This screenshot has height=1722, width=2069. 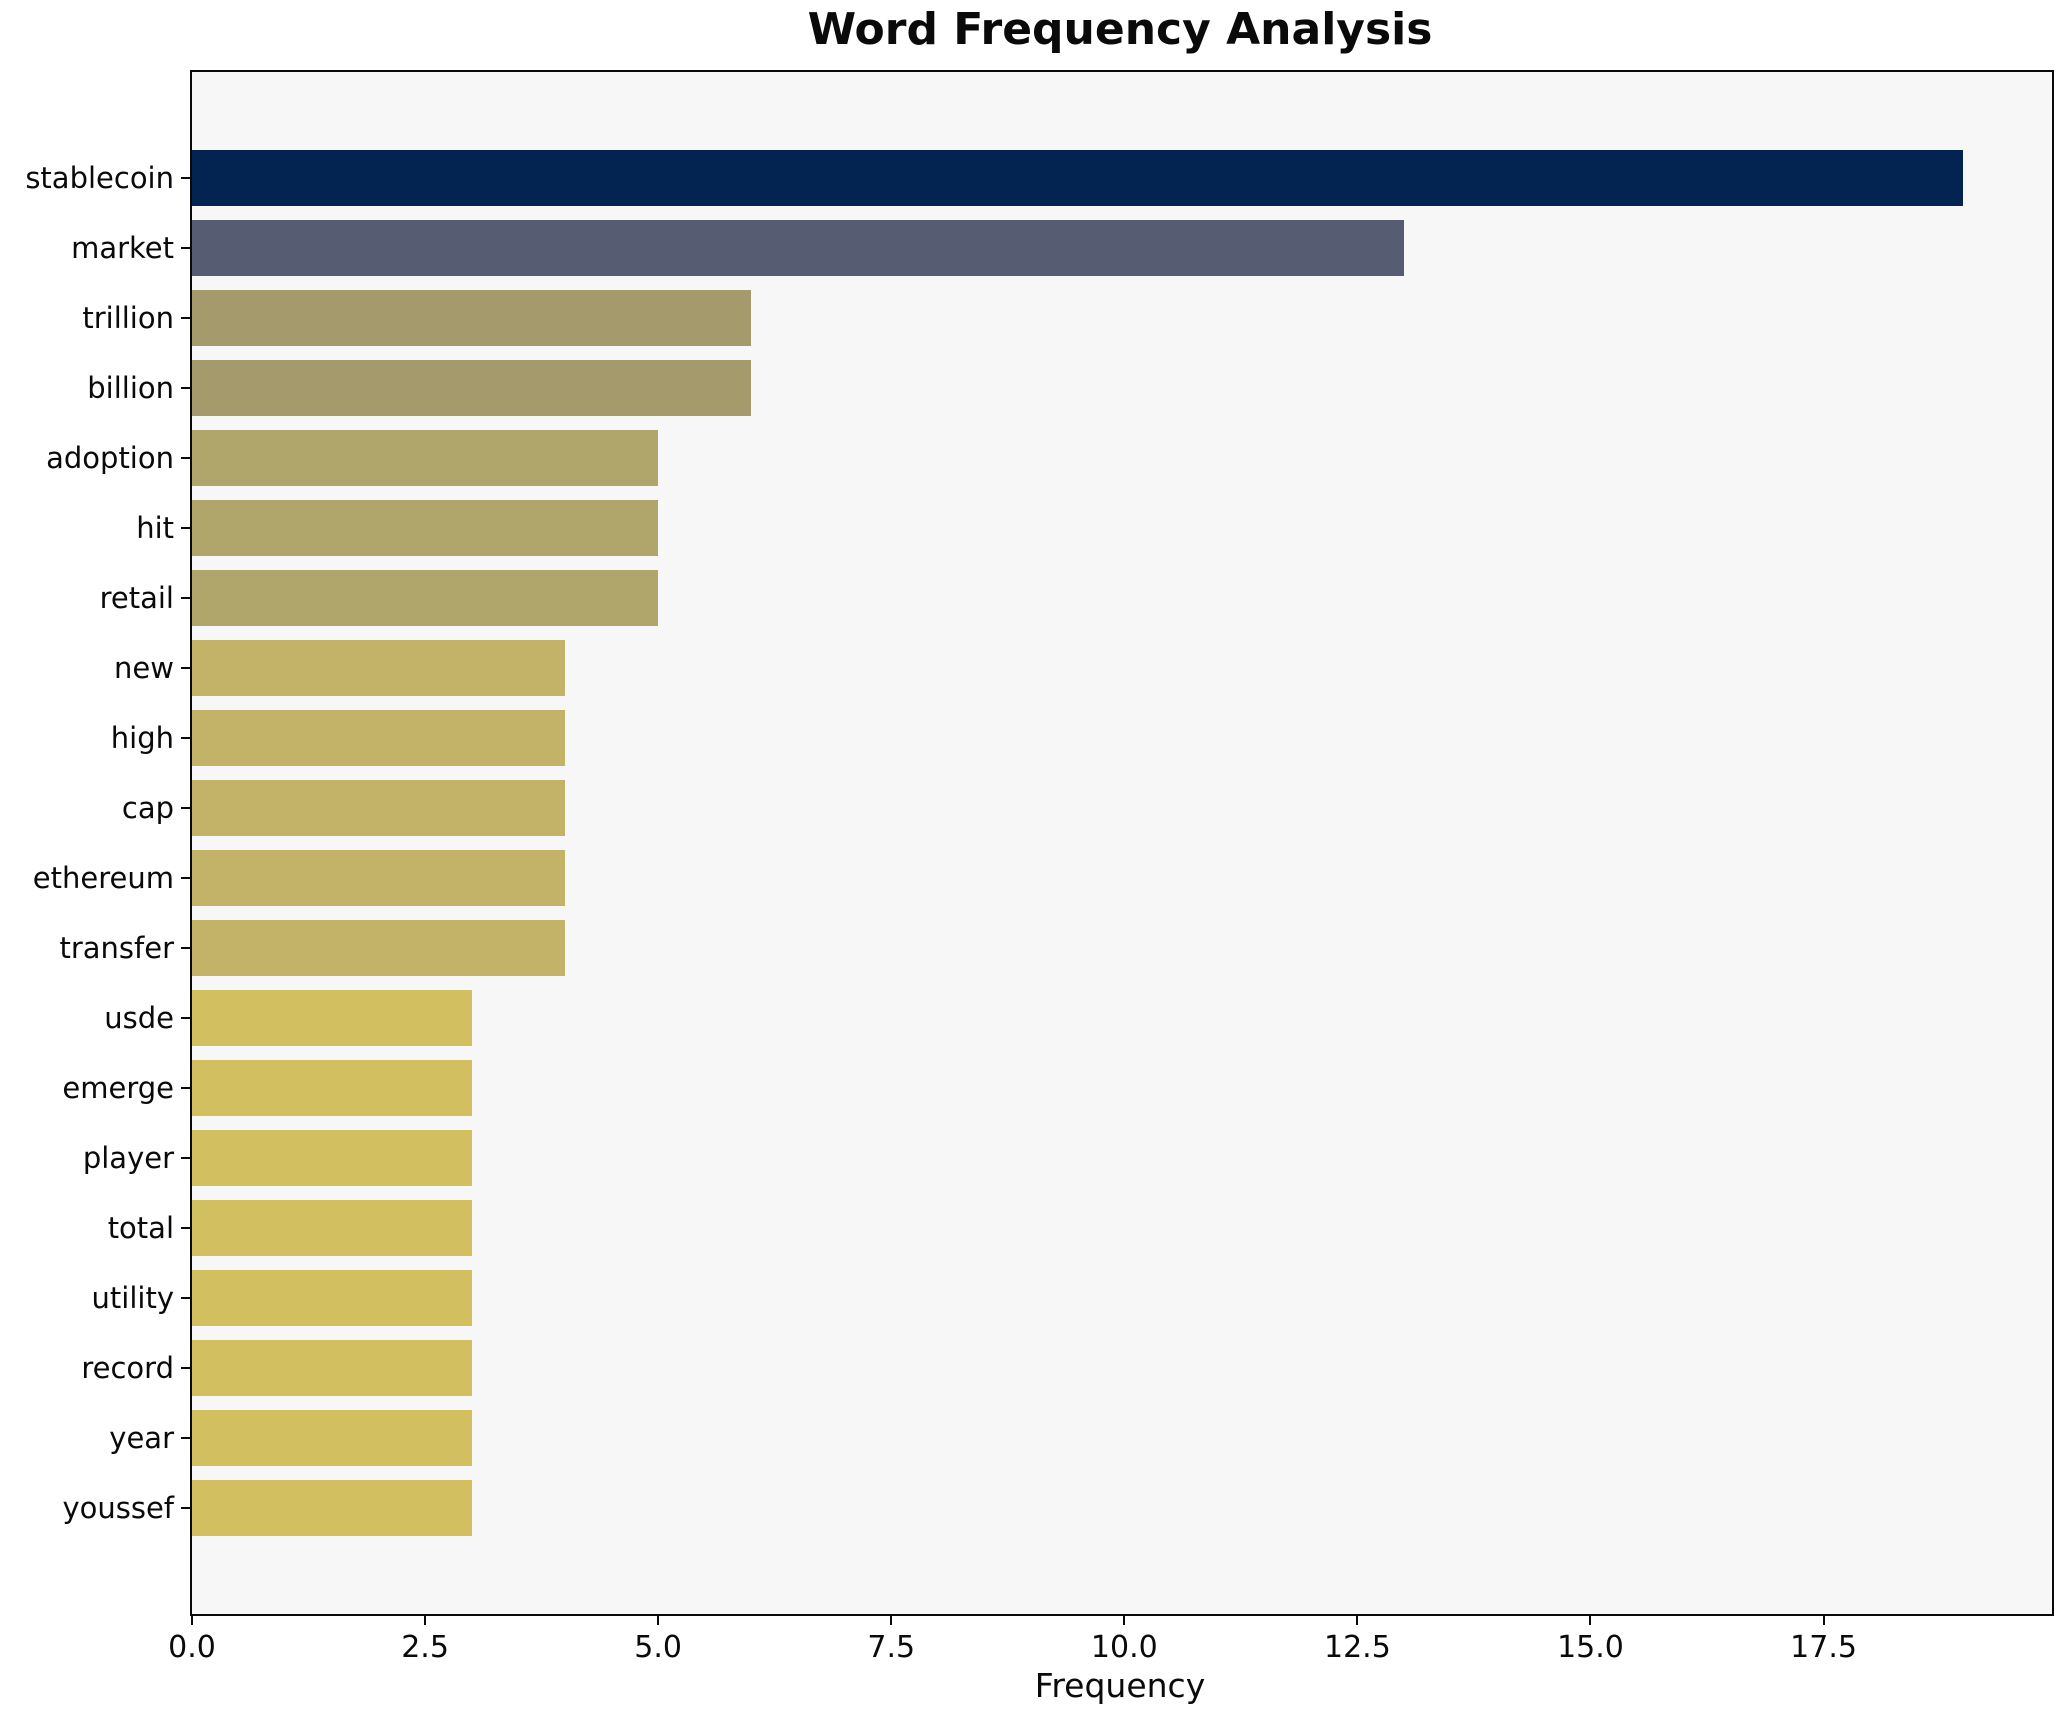 What do you see at coordinates (1078, 1018) in the screenshot?
I see `bar-row: usde` at bounding box center [1078, 1018].